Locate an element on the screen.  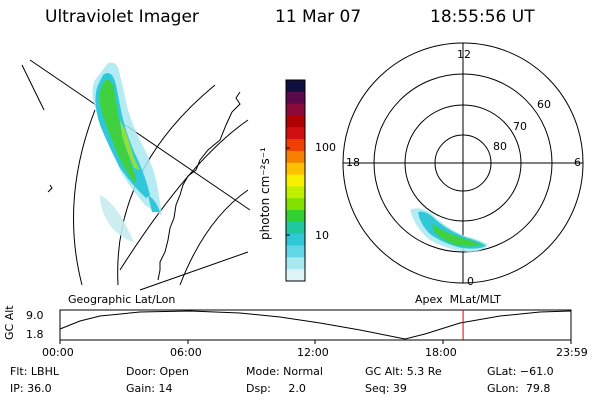
apex-map-label: Apex MLat/MLT is located at coordinates (458, 299).